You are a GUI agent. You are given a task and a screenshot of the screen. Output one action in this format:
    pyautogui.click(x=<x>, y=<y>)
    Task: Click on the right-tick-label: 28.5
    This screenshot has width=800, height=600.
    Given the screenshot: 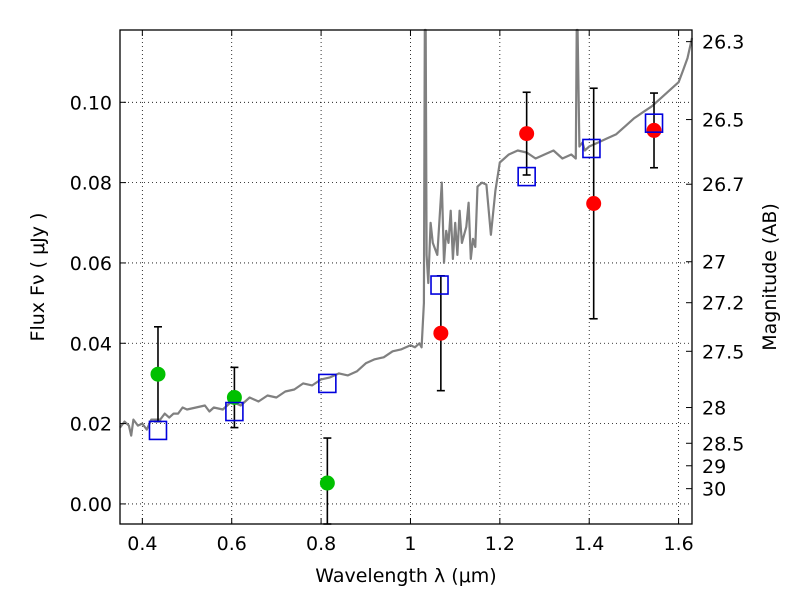 What is the action you would take?
    pyautogui.click(x=723, y=444)
    